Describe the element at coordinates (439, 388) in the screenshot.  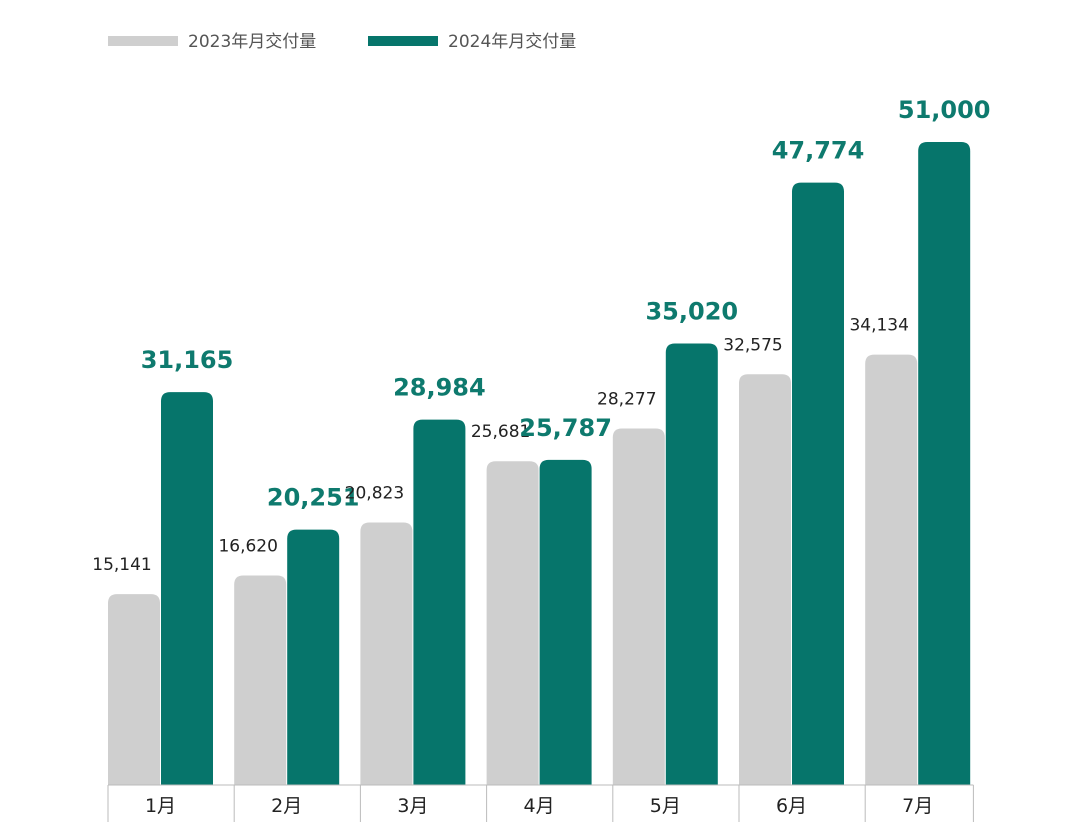
I see `value-label-2024-3: 28,984` at that location.